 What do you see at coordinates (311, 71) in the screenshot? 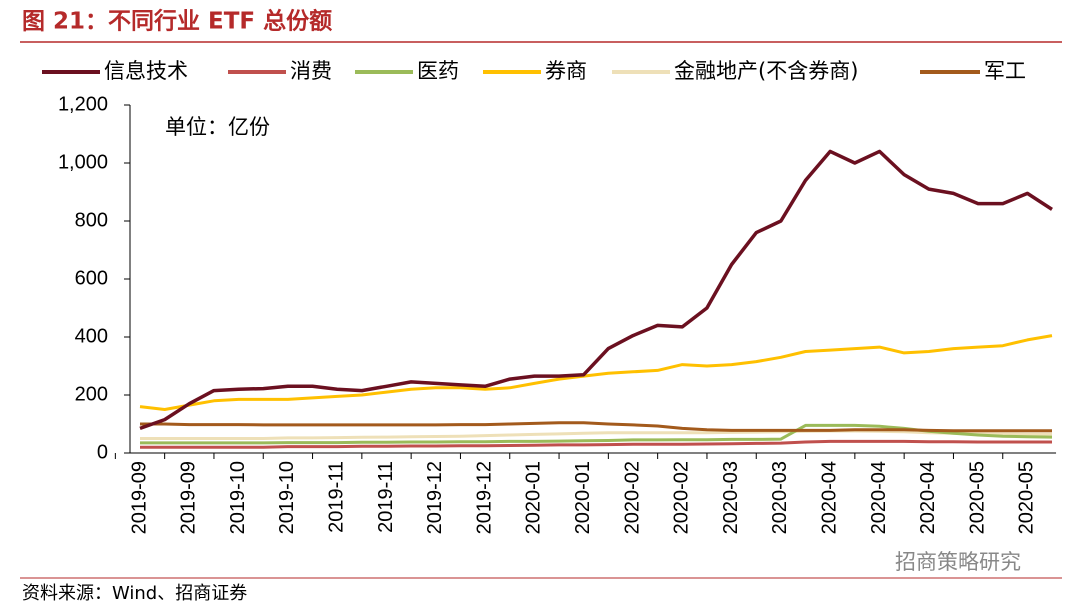
I see `legend-label: 消费` at bounding box center [311, 71].